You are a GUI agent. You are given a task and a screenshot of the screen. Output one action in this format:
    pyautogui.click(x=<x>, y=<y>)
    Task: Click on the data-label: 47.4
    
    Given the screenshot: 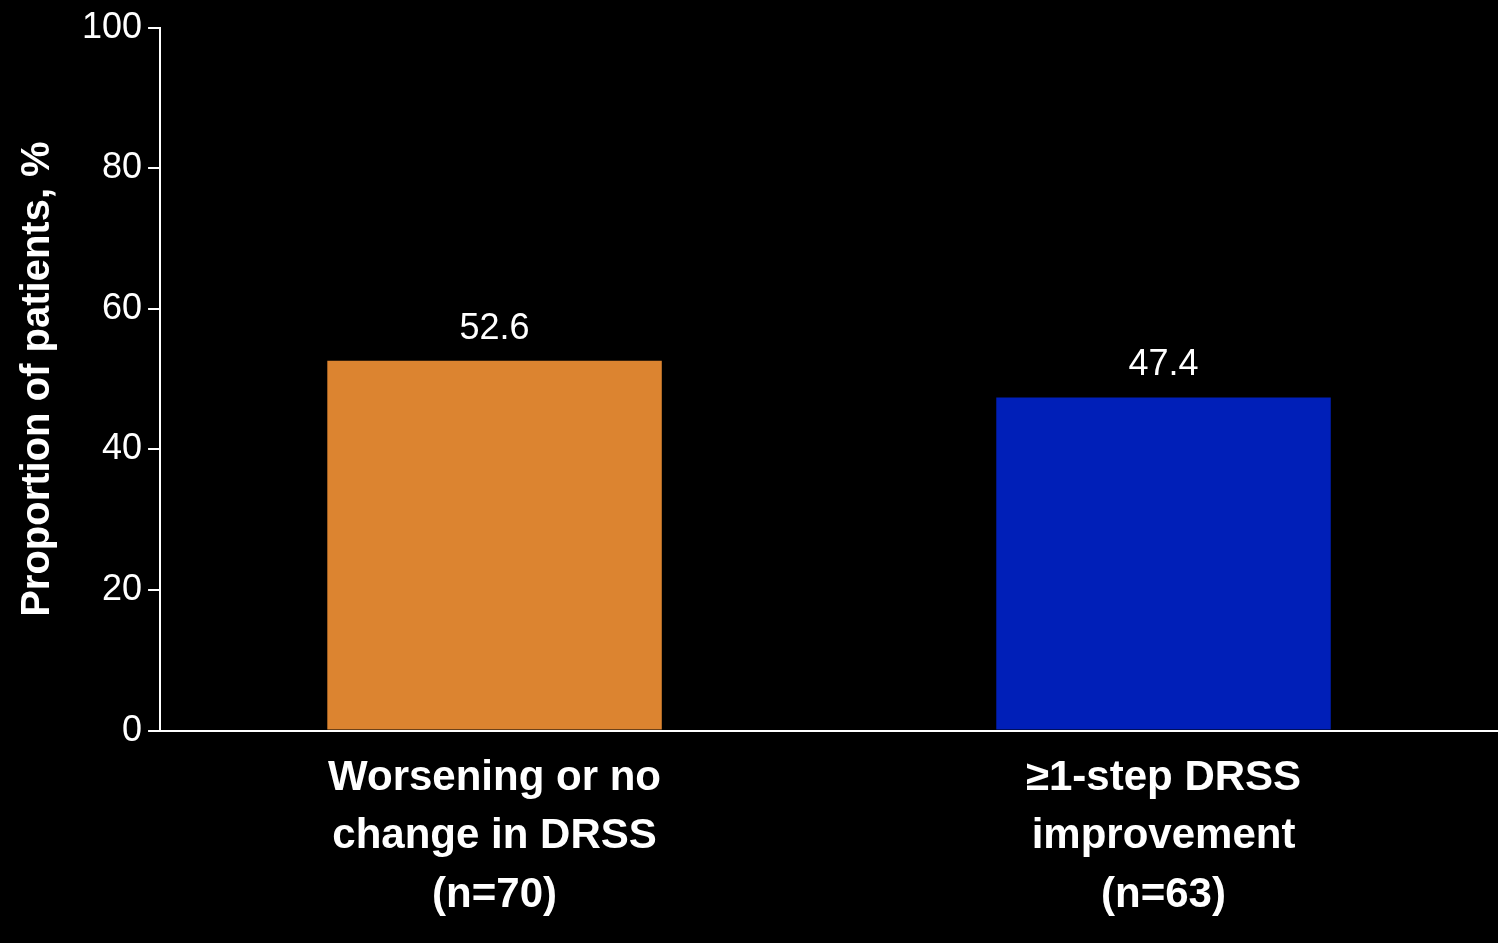 What is the action you would take?
    pyautogui.click(x=1163, y=363)
    